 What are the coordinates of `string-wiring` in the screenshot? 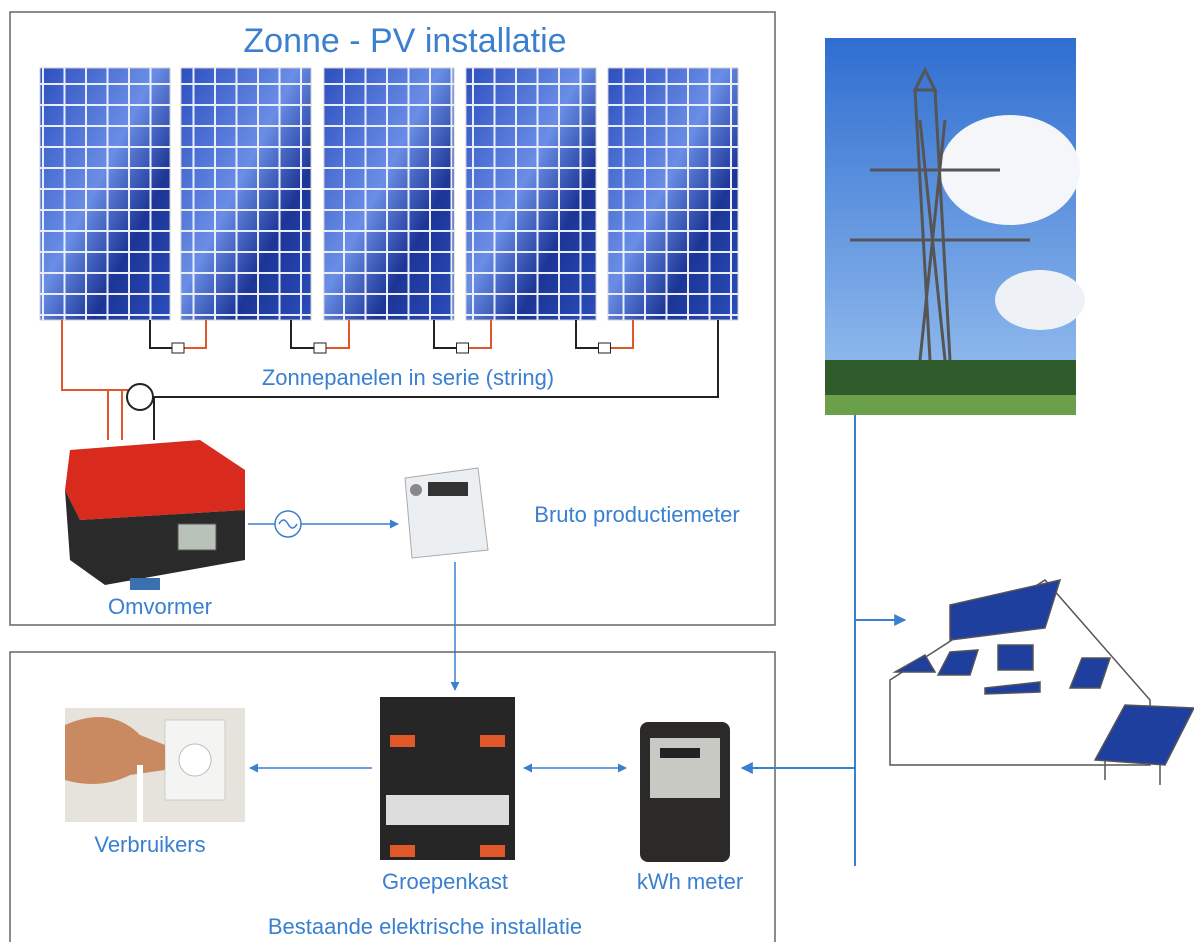 It's located at (390, 380).